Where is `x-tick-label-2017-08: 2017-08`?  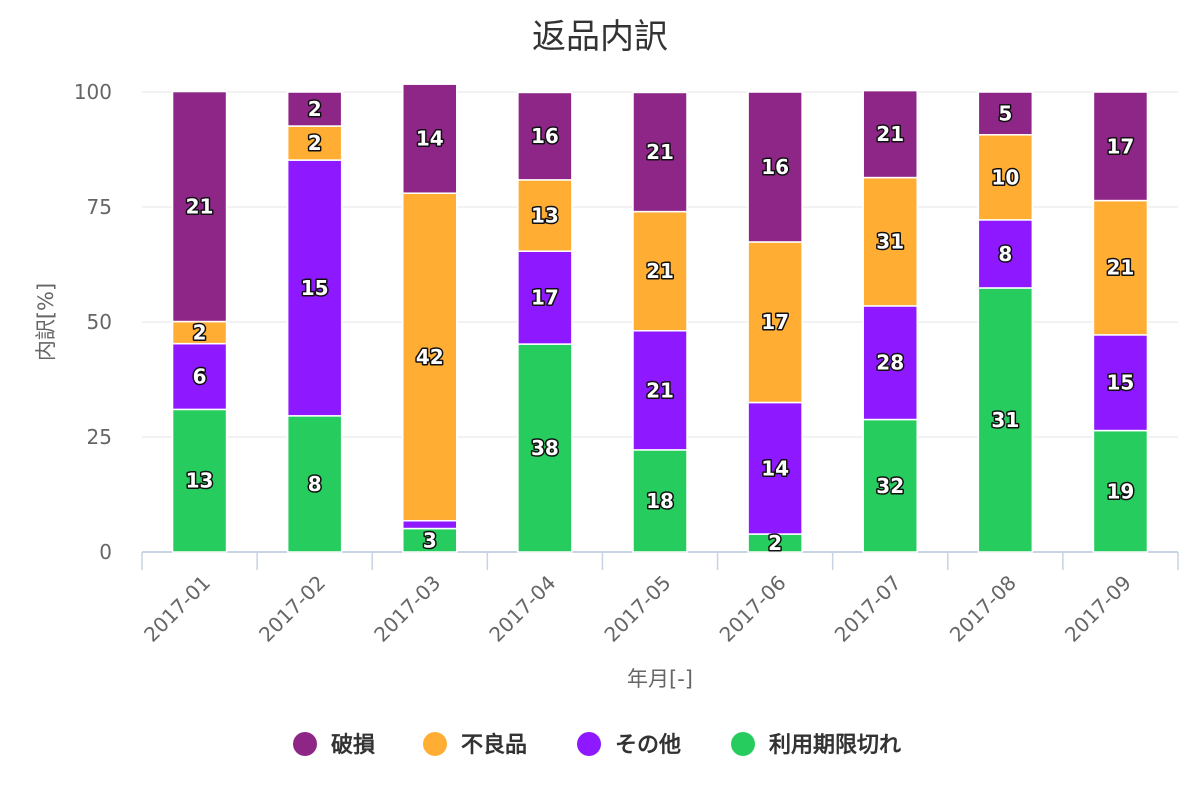 x-tick-label-2017-08: 2017-08 is located at coordinates (983, 609).